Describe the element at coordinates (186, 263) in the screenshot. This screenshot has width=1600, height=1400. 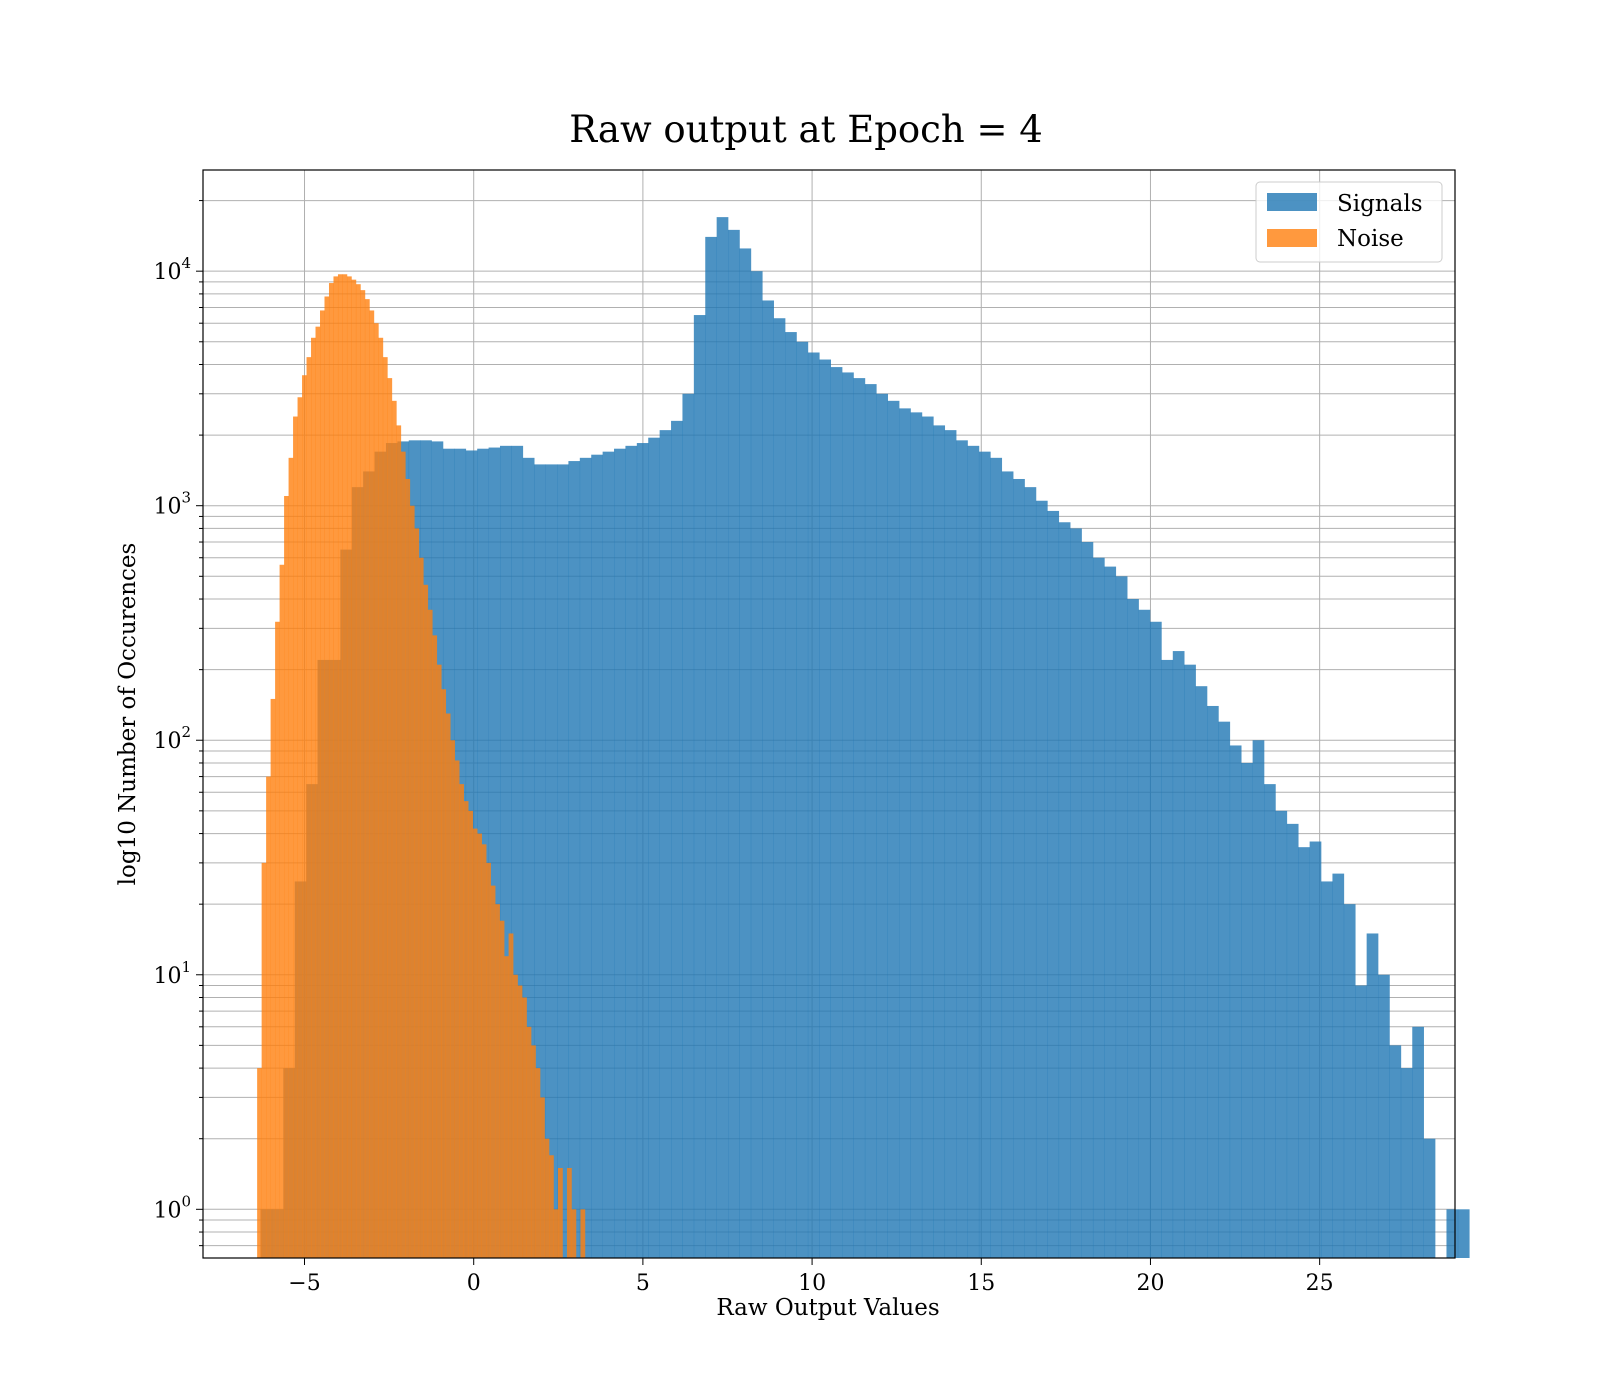
I see `y-tick-label-exponent: 4` at that location.